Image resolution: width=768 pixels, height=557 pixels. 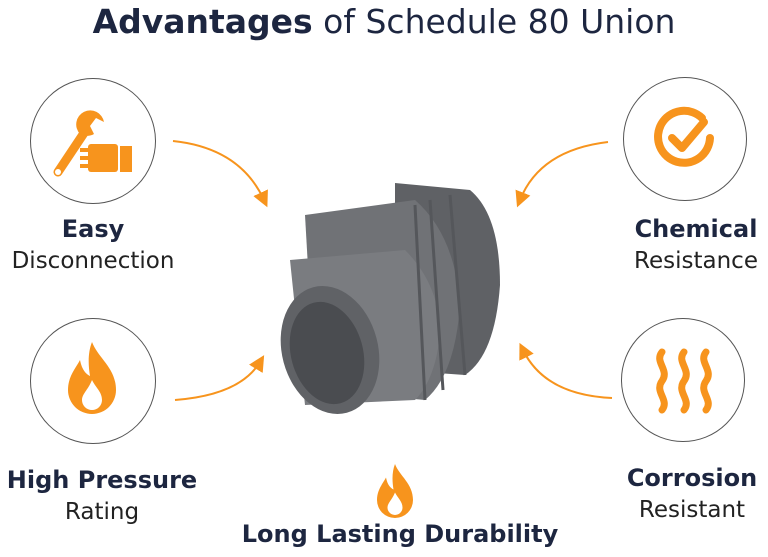 What do you see at coordinates (684, 381) in the screenshot?
I see `wavy-lines-icon` at bounding box center [684, 381].